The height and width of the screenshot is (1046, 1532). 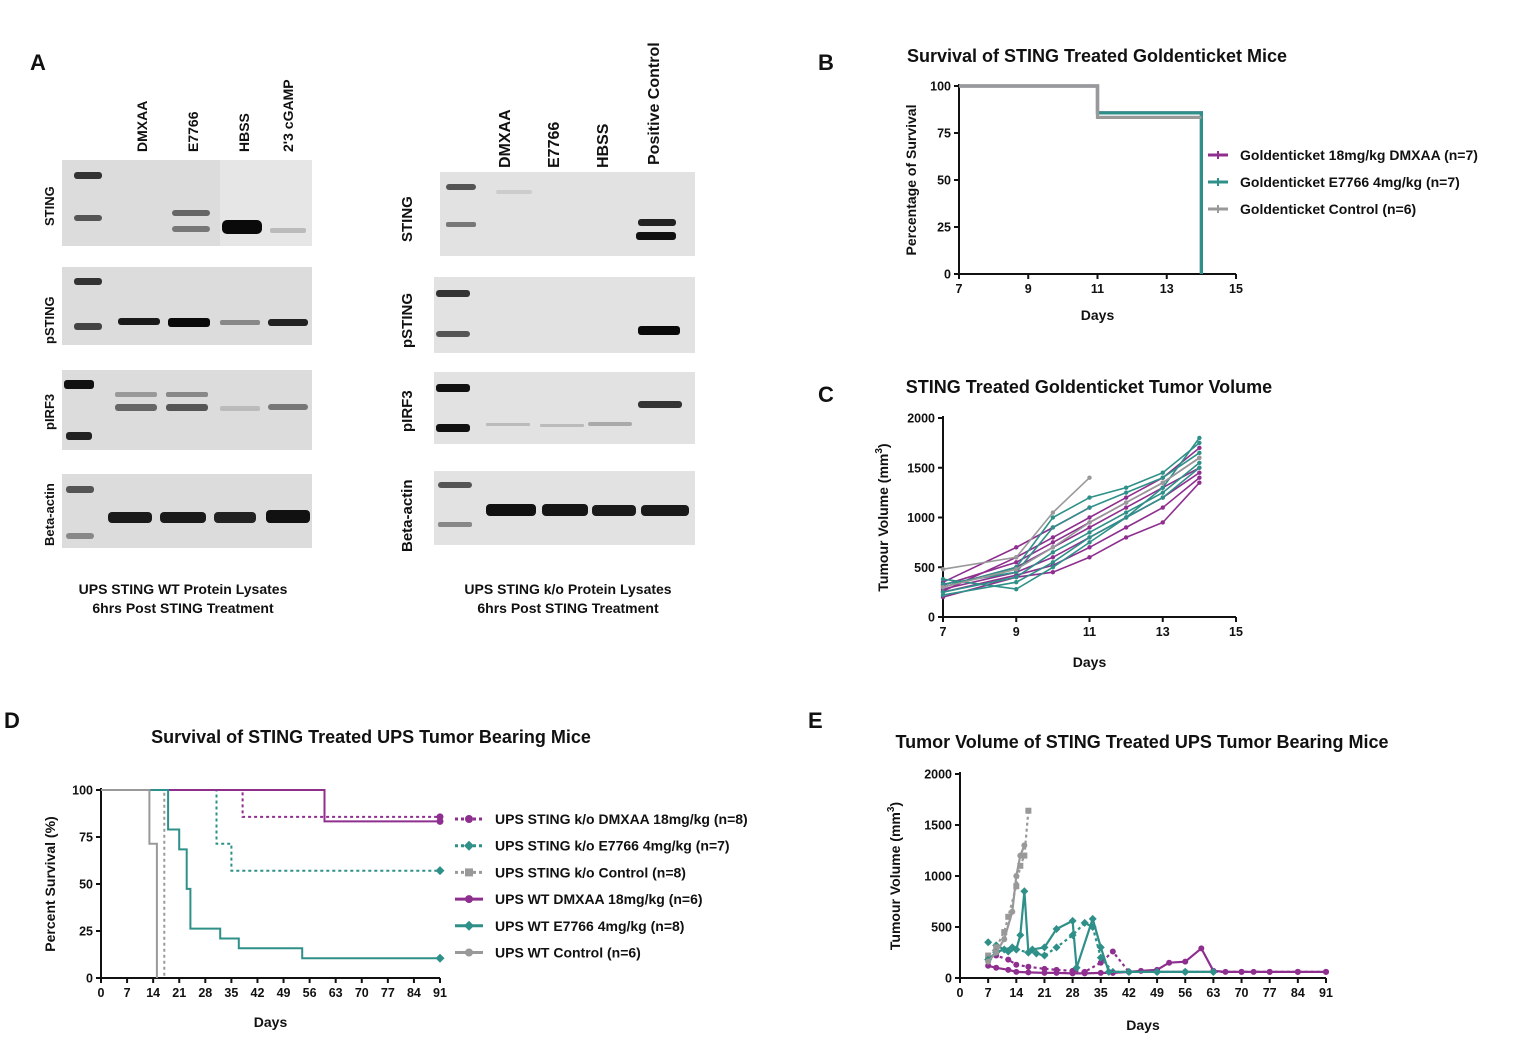 I want to click on x-tick-label: 7, so click(x=127, y=993).